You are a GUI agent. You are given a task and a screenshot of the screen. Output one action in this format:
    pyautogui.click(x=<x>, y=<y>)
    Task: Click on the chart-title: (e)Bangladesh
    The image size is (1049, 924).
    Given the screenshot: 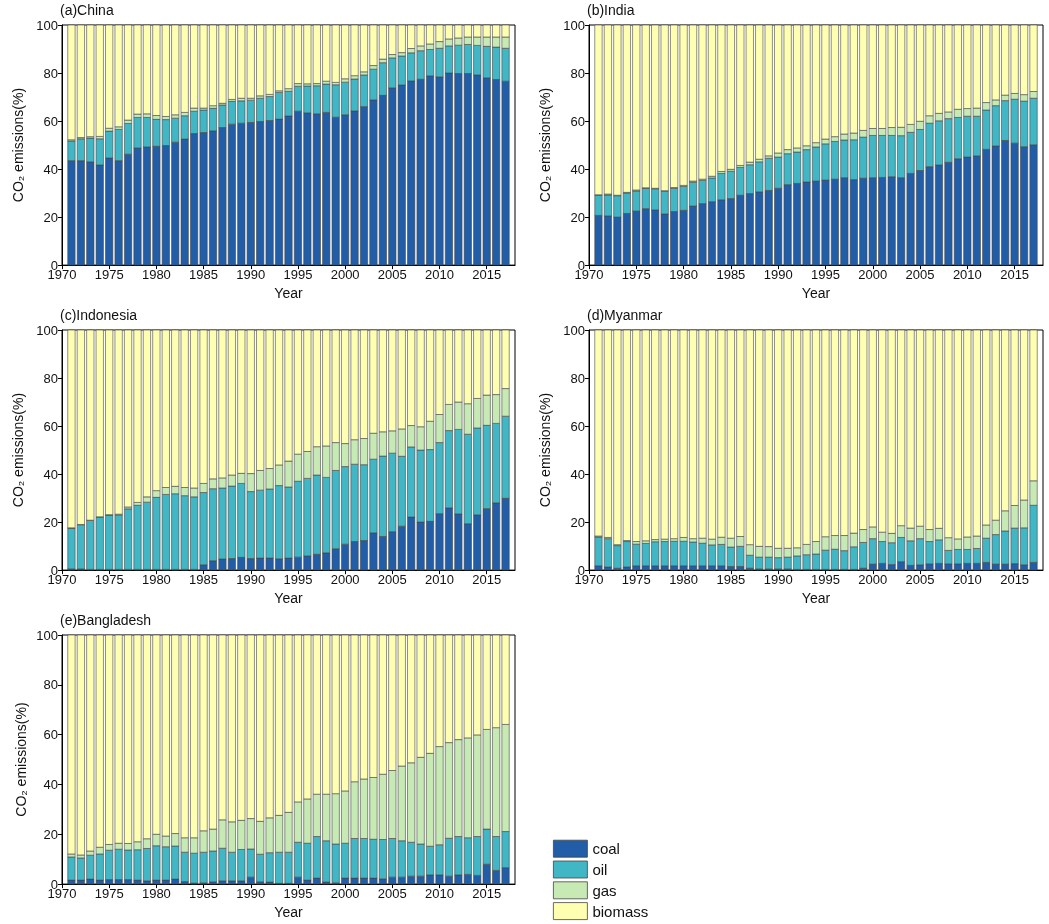 What is the action you would take?
    pyautogui.click(x=106, y=620)
    